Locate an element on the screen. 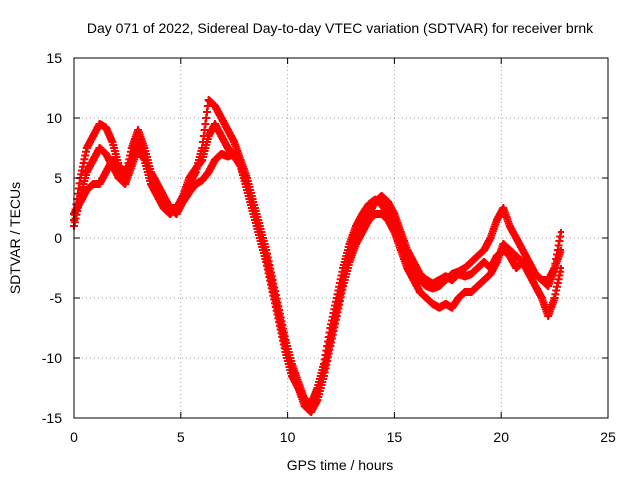 This screenshot has height=485, width=640. y-tick-label: 10 is located at coordinates (54, 118).